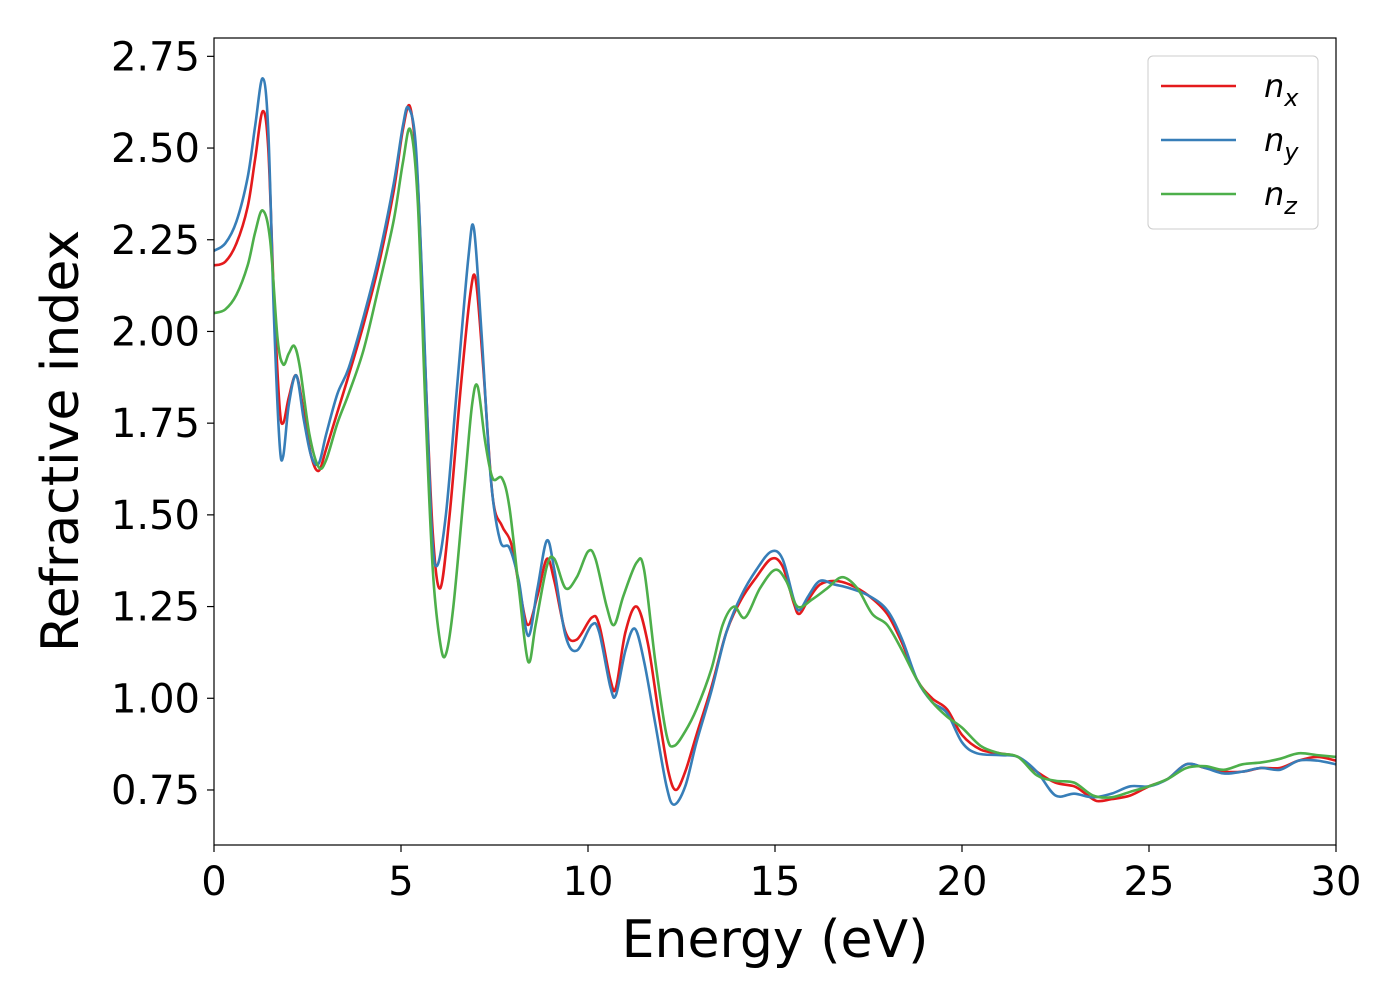 The width and height of the screenshot is (1400, 1000). What do you see at coordinates (400, 882) in the screenshot?
I see `x-tick-label: 5` at bounding box center [400, 882].